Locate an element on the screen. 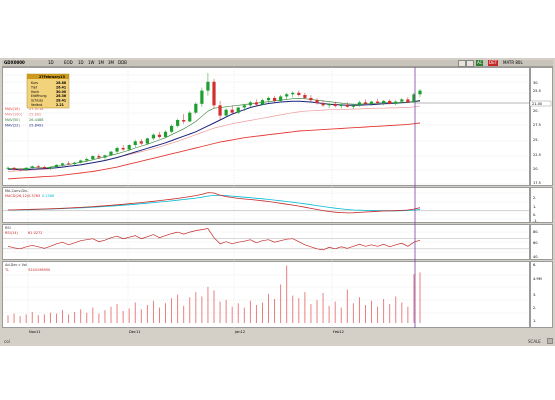 Image resolution: width=555 pixels, height=400 pixels. status-left: col is located at coordinates (7, 341).